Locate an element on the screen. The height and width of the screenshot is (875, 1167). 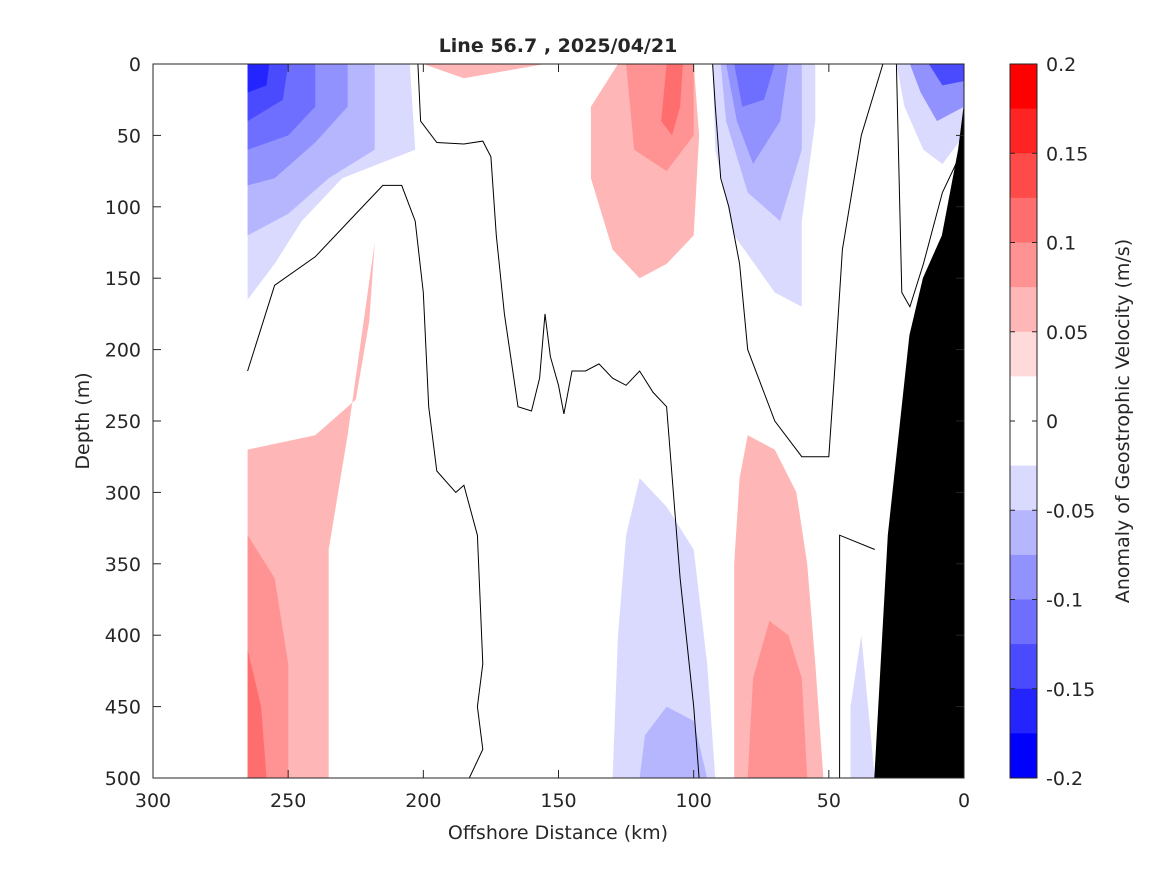
y-tick-label: 350 is located at coordinates (123, 565).